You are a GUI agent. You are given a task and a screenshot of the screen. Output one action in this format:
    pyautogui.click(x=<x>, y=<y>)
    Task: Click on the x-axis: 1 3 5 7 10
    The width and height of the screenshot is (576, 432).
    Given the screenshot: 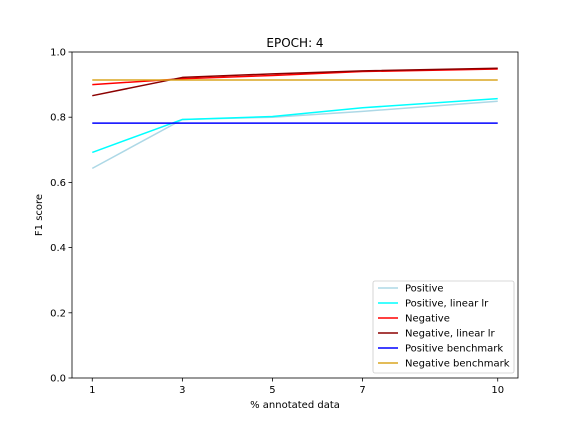 What is the action you would take?
    pyautogui.click(x=296, y=387)
    